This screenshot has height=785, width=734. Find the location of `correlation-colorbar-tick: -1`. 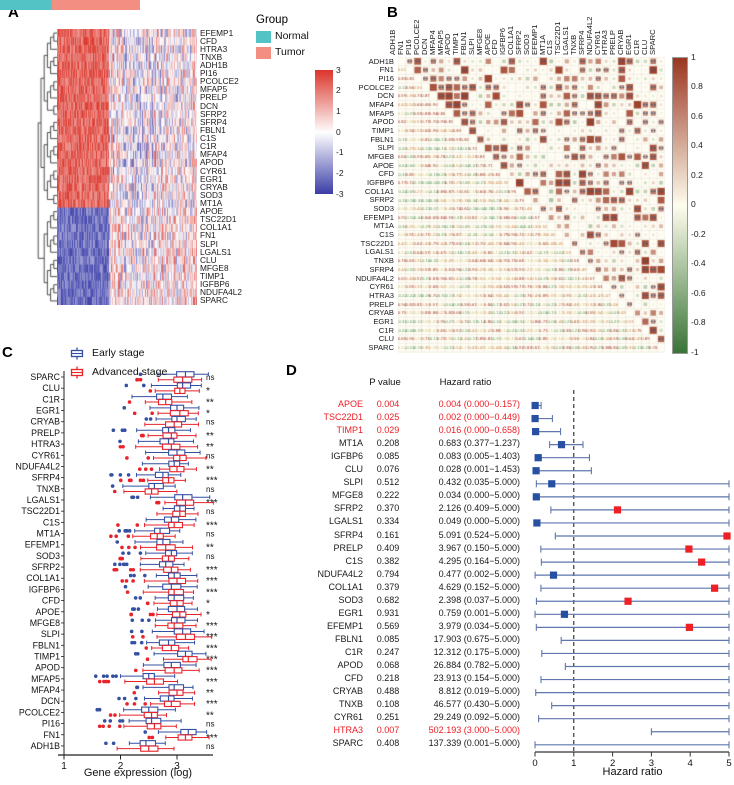

correlation-colorbar-tick: -1 is located at coordinates (695, 351).